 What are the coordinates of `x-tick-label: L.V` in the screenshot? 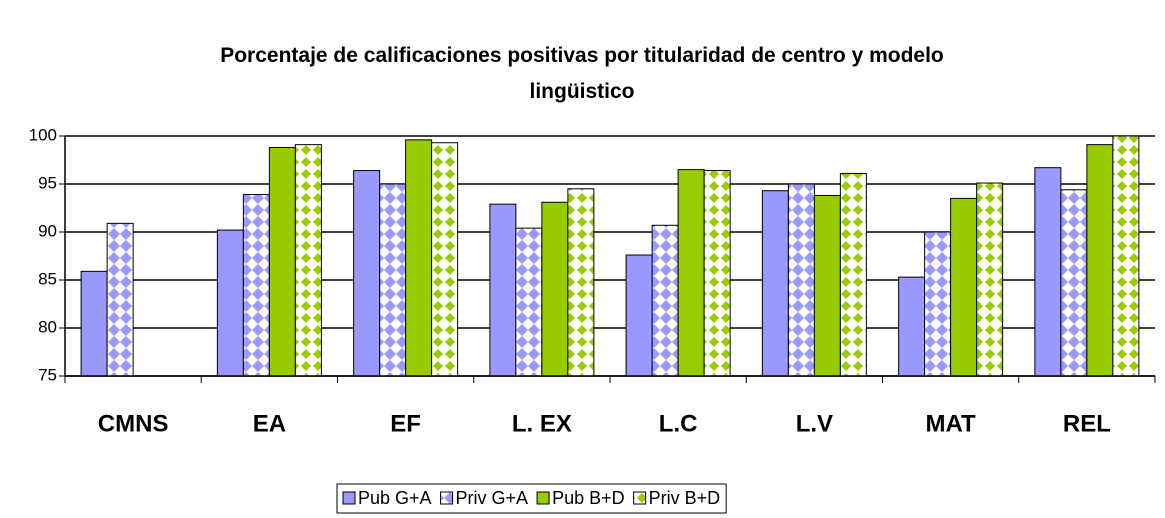 It's located at (814, 423).